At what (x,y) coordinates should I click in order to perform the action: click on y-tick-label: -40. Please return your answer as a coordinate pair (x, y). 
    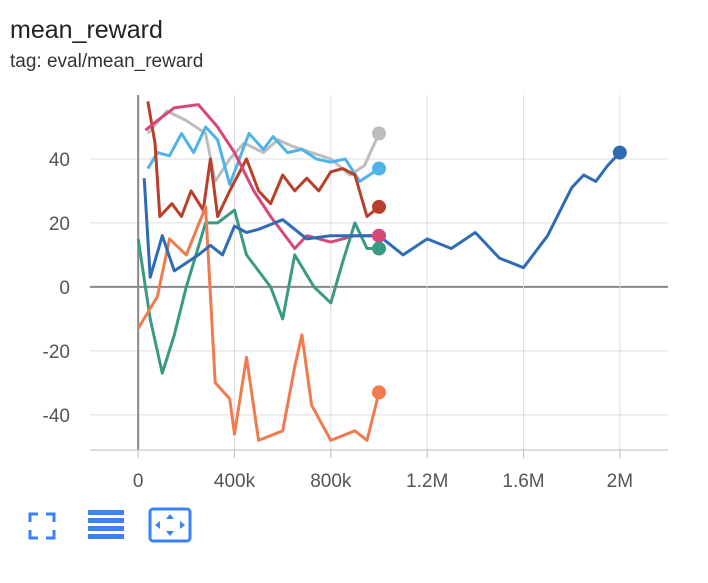
    Looking at the image, I should click on (56, 416).